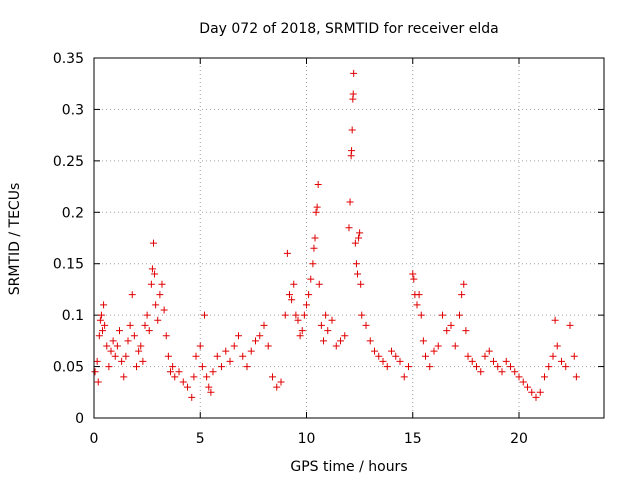  What do you see at coordinates (73, 316) in the screenshot?
I see `y-tick-label: 0.1` at bounding box center [73, 316].